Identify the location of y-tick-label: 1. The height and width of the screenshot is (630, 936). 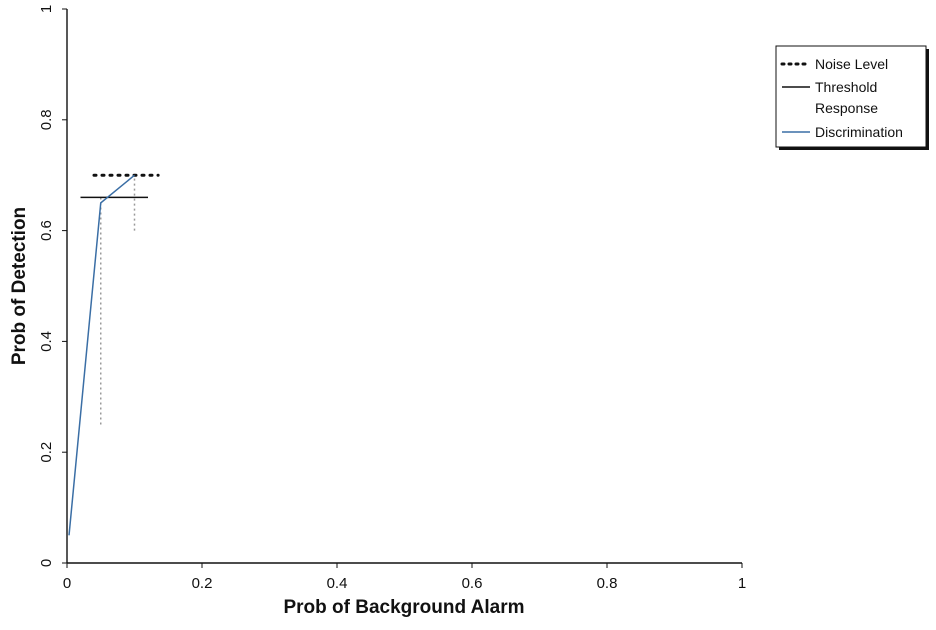
(46, 9).